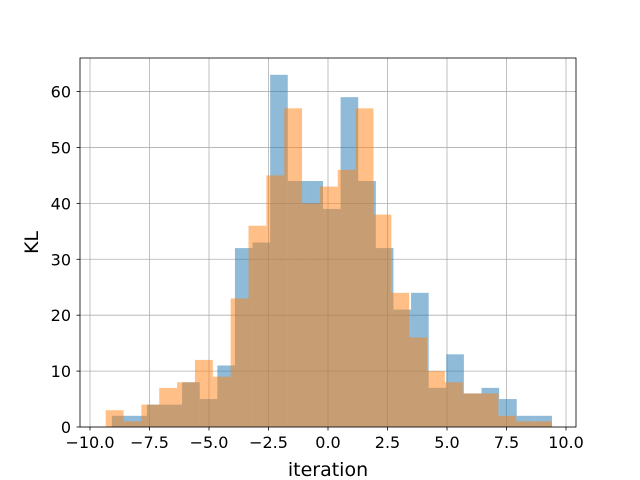 The image size is (640, 480). What do you see at coordinates (268, 442) in the screenshot?
I see `x-tick-label-3: −2.5` at bounding box center [268, 442].